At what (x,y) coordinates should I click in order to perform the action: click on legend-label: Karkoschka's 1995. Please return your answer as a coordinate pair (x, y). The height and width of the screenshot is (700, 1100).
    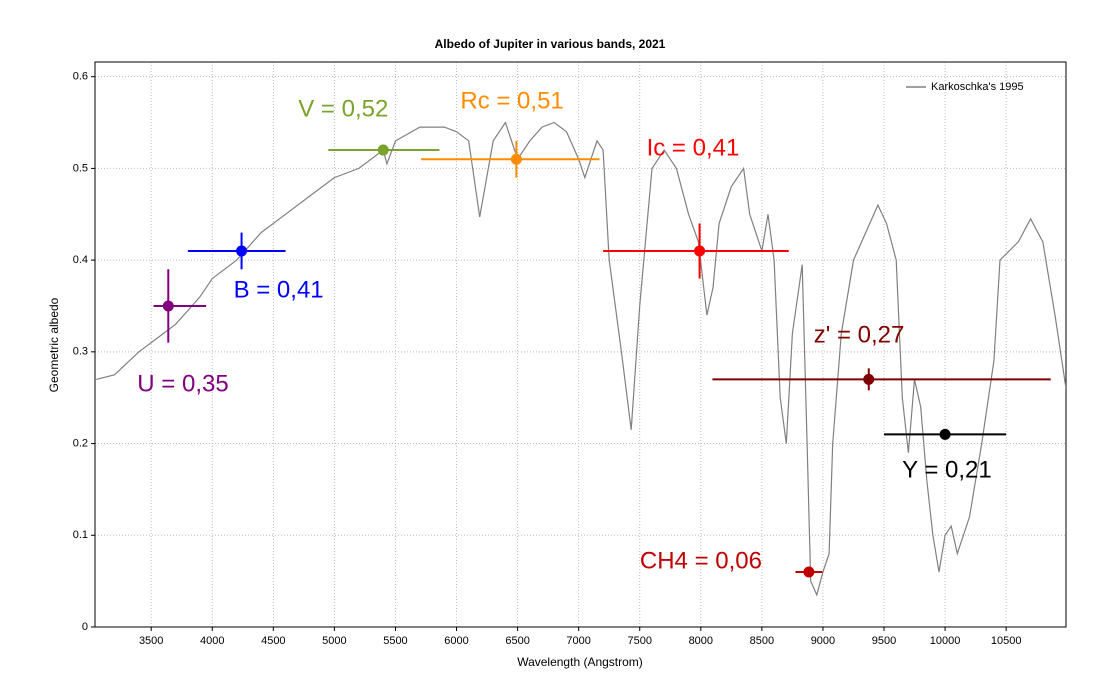
    Looking at the image, I should click on (977, 87).